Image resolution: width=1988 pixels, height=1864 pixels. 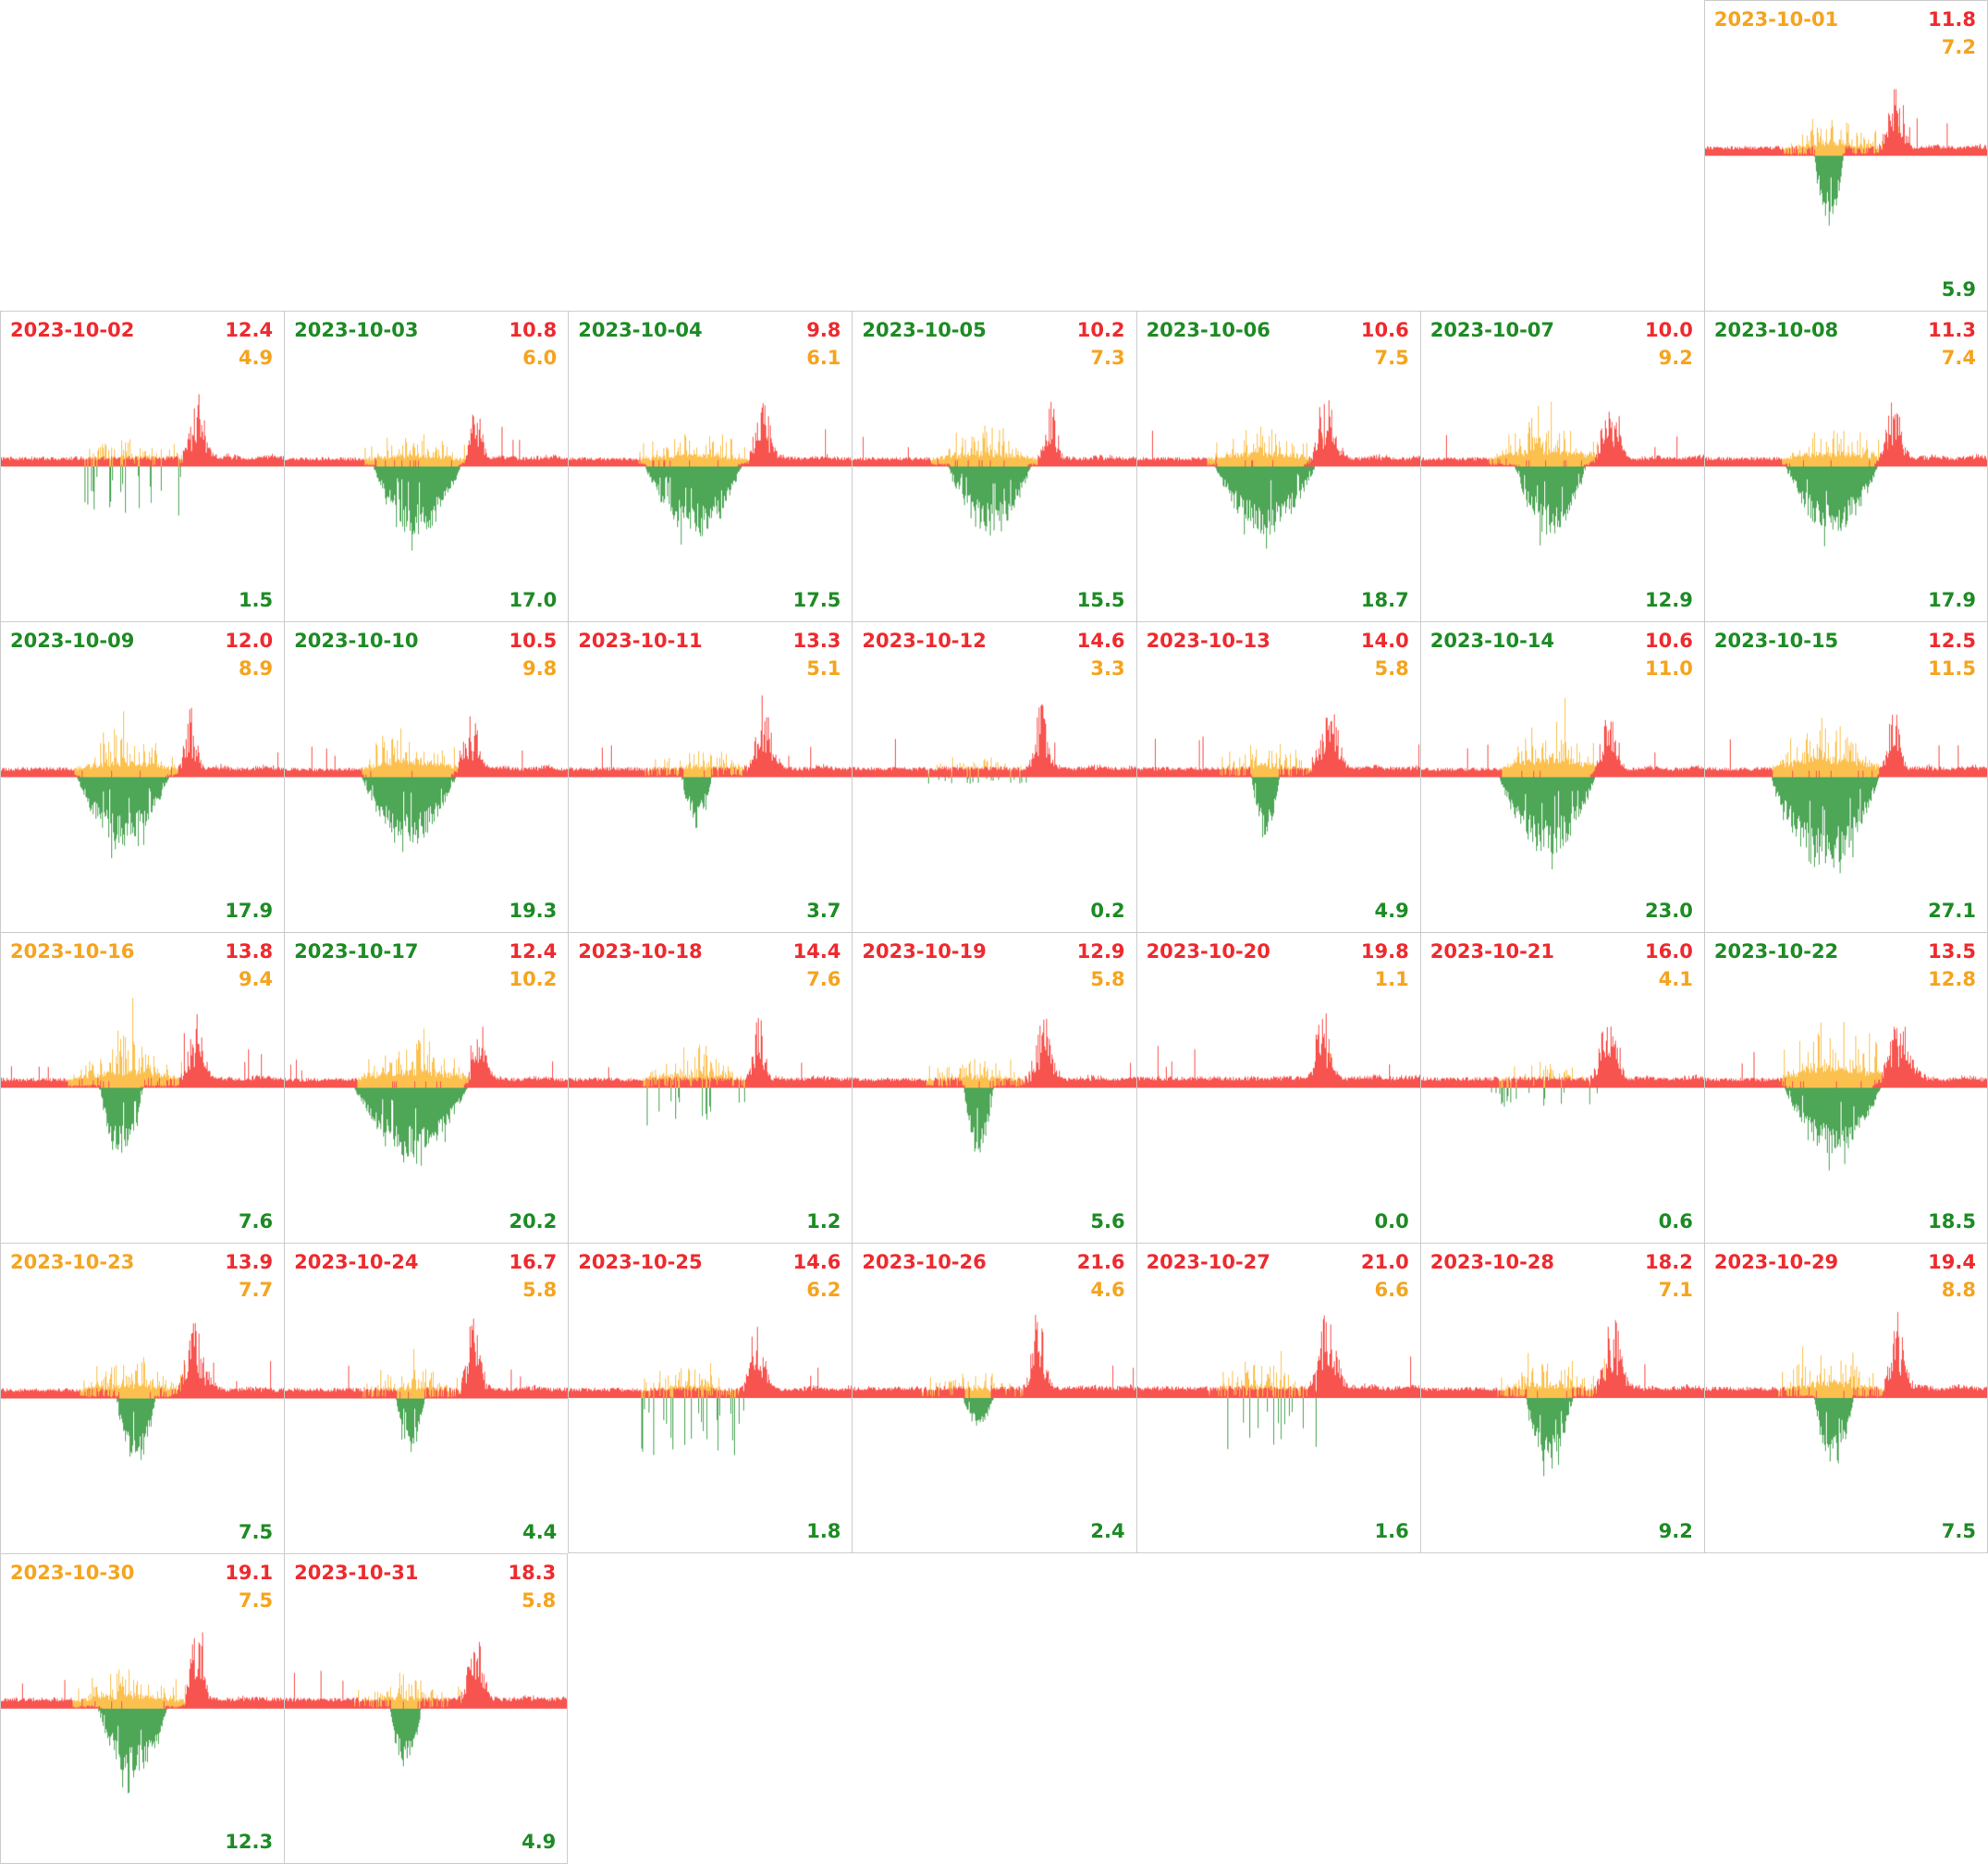 I want to click on day-cell: 2023-10-30 19.1 7.5 12.3, so click(x=142, y=1709).